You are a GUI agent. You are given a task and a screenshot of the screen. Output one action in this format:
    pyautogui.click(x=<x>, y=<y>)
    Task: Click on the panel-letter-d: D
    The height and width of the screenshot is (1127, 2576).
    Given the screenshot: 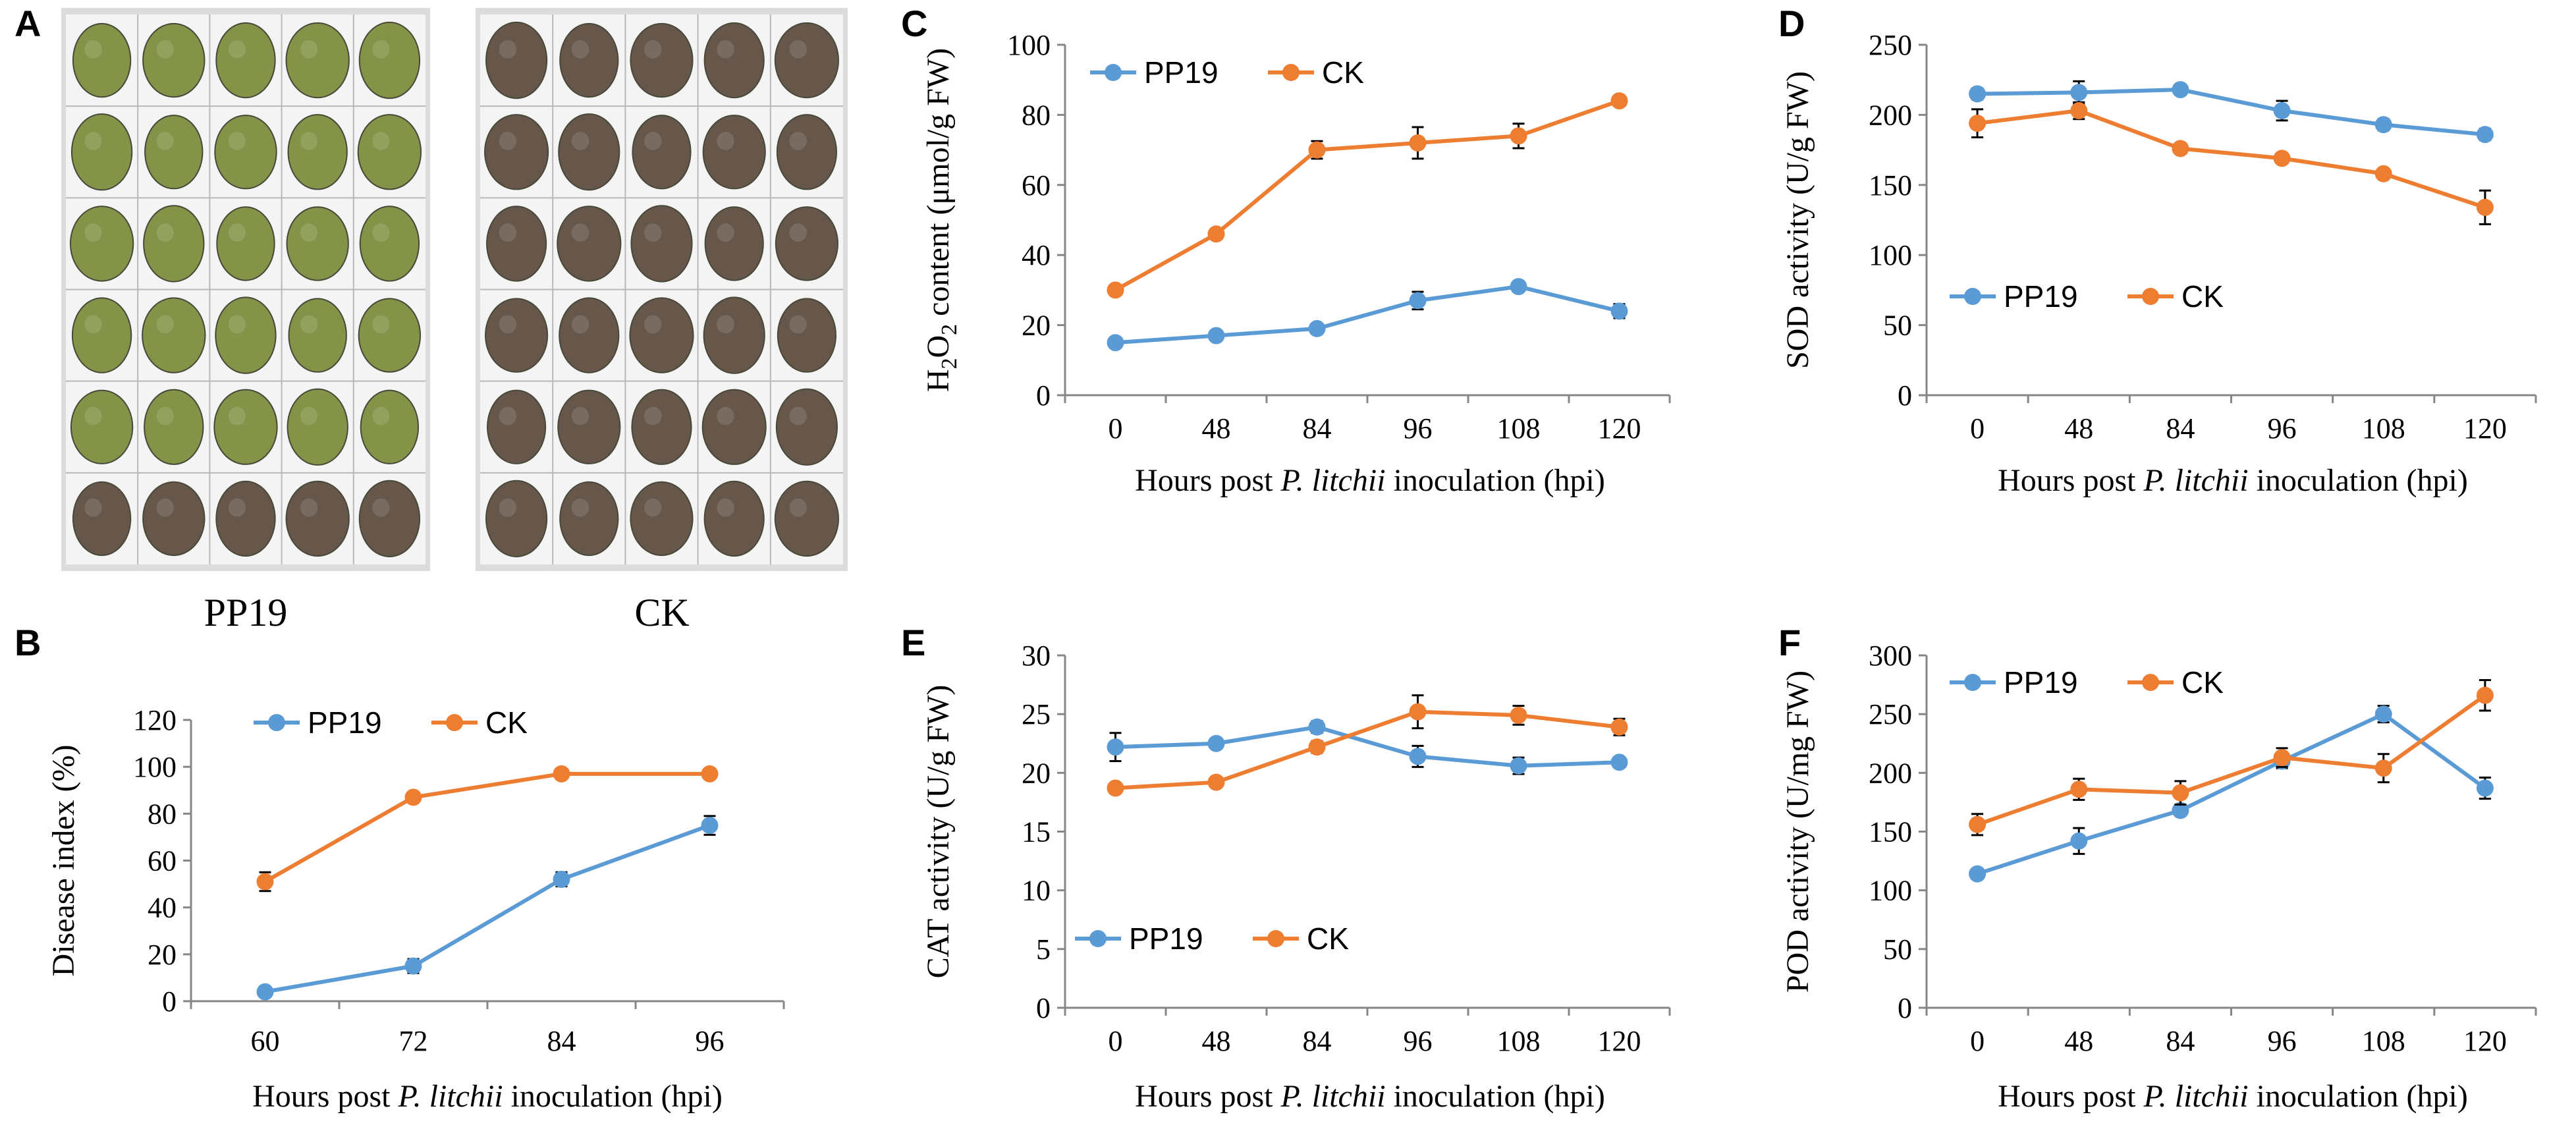 What is the action you would take?
    pyautogui.click(x=1791, y=23)
    